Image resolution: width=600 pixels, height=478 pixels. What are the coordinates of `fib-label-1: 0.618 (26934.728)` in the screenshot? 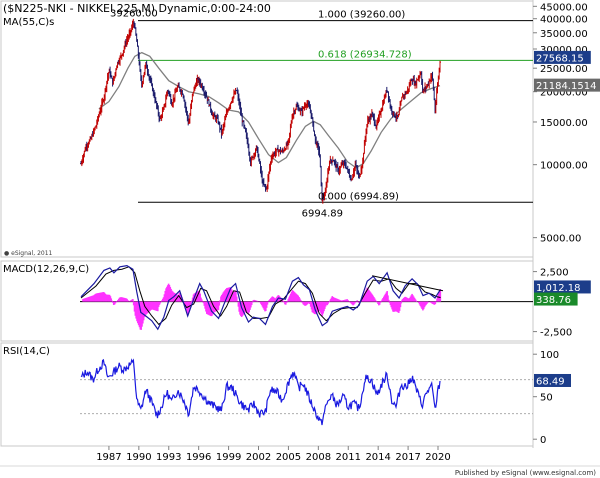 It's located at (365, 54).